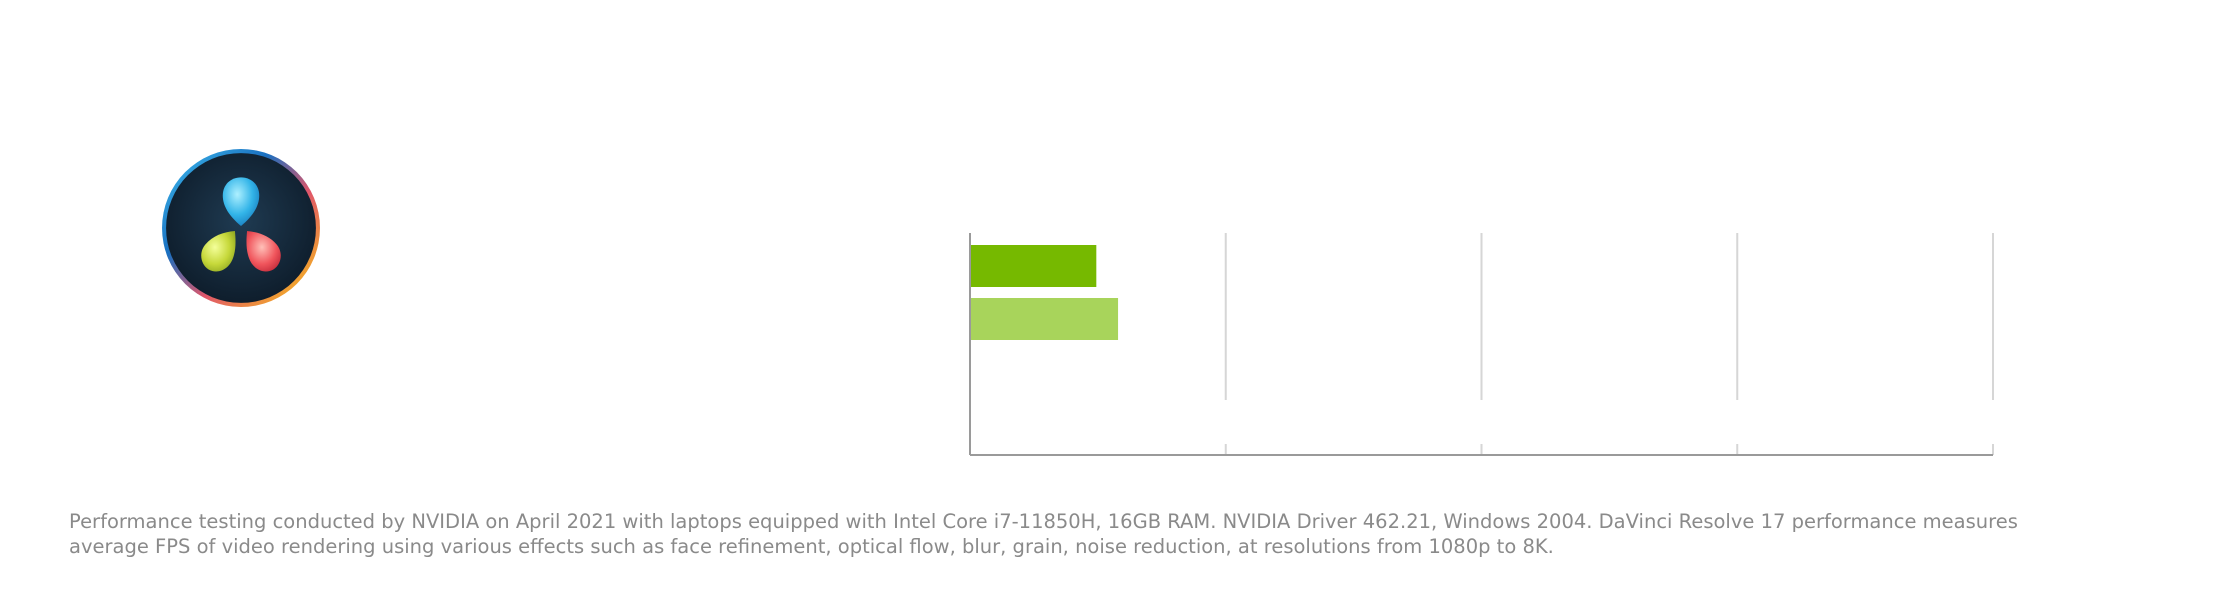 This screenshot has width=2223, height=605. What do you see at coordinates (241, 228) in the screenshot?
I see `davinci-resolve-logo-icon` at bounding box center [241, 228].